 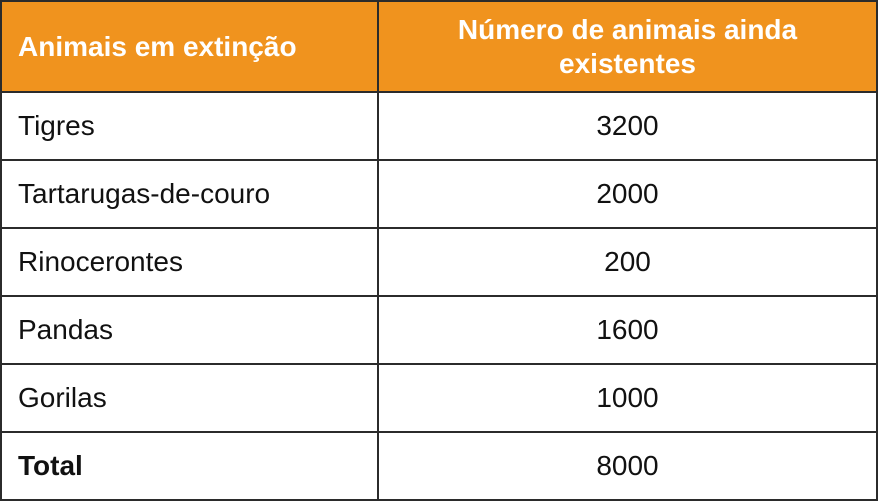 I want to click on animal-cell: Tartarugas-de-couro, so click(x=190, y=195).